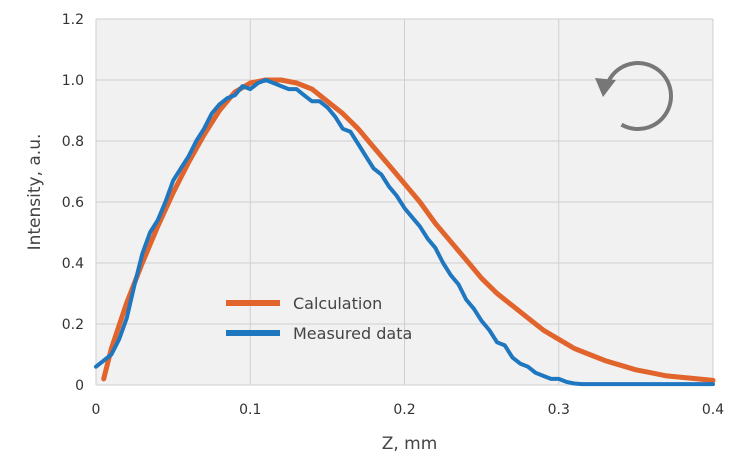  I want to click on x-axis-title: Z, mm, so click(410, 444).